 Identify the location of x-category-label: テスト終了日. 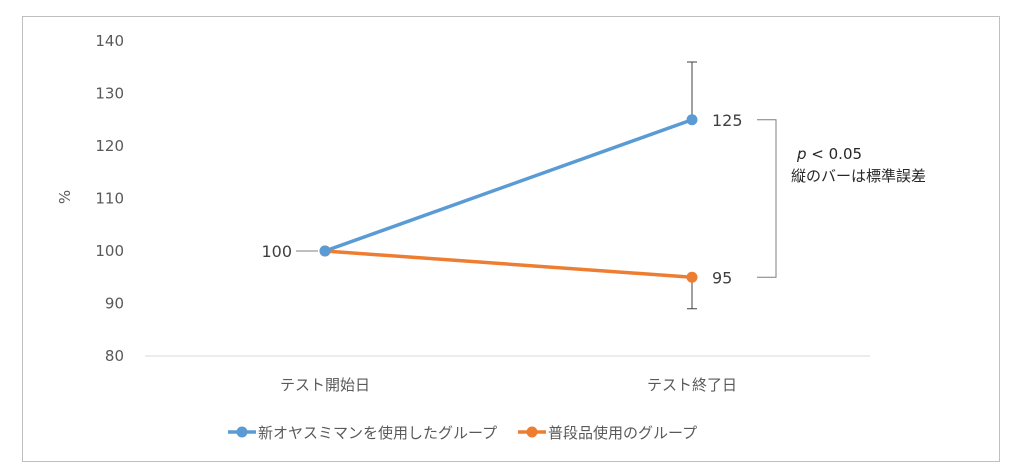
(692, 385).